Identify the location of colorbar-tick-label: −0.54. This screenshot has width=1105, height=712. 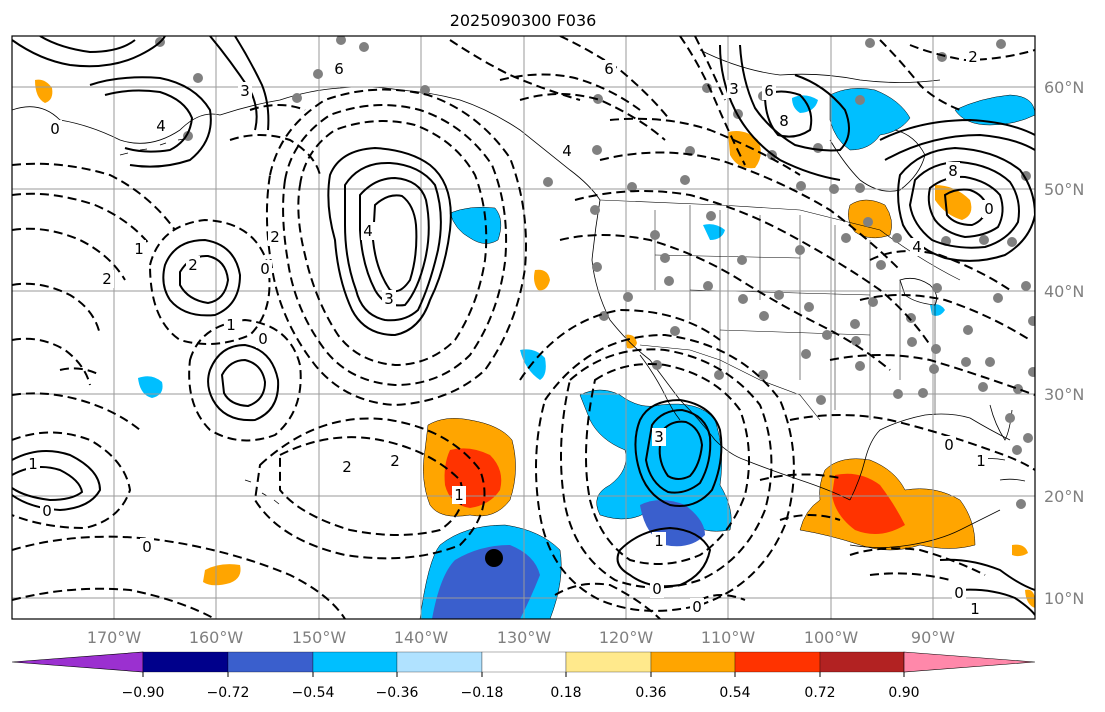
(313, 693).